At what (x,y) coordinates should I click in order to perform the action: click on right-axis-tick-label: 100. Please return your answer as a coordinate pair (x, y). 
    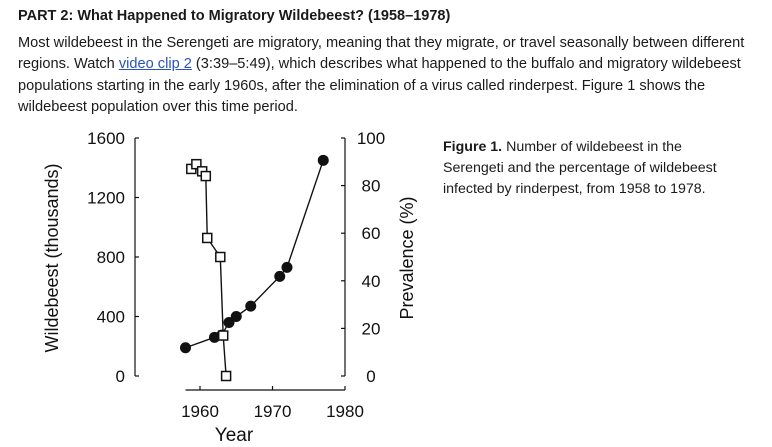
    Looking at the image, I should click on (371, 138).